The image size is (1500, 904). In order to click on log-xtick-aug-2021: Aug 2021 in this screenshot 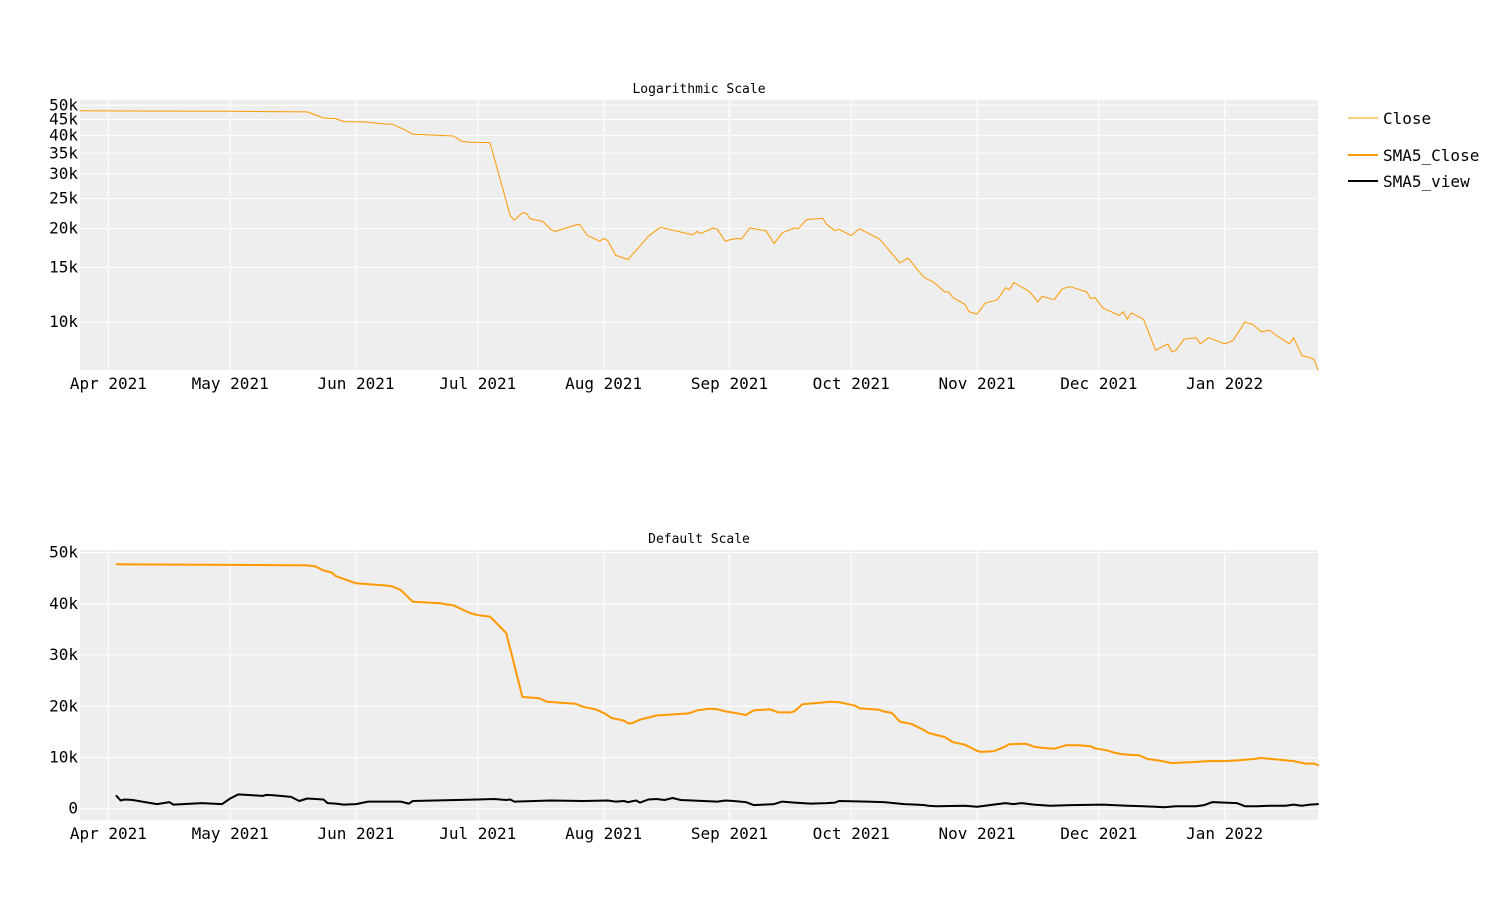, I will do `click(603, 383)`.